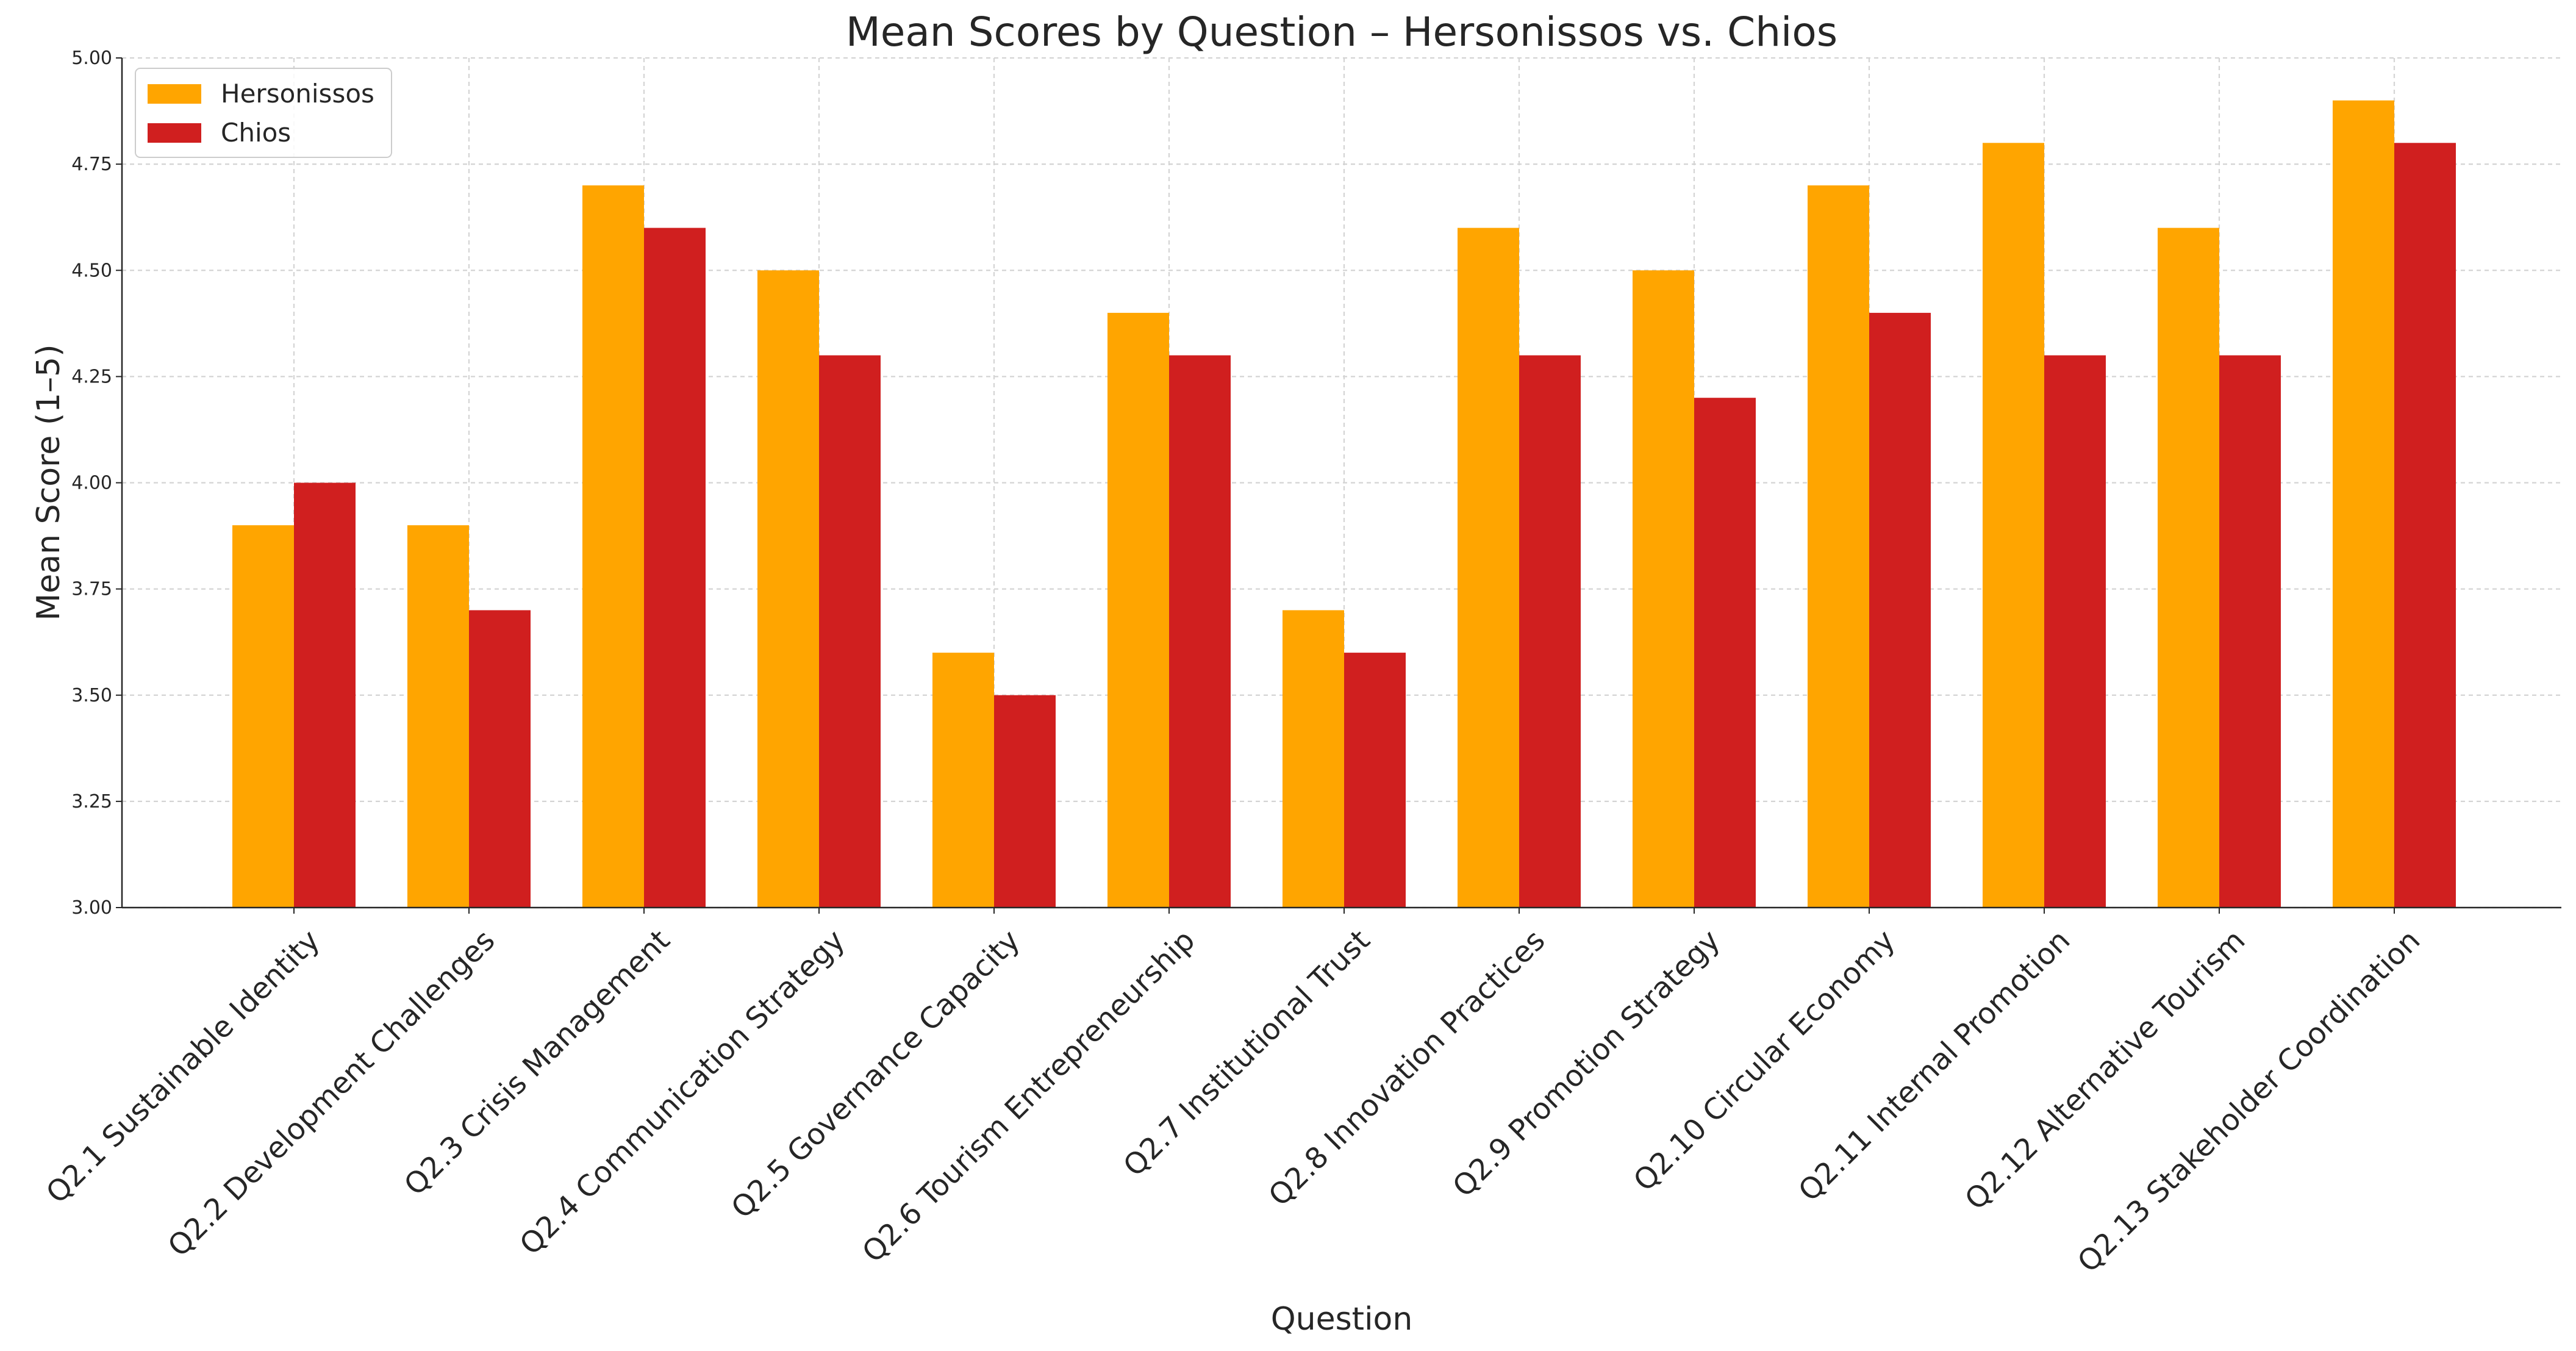  Describe the element at coordinates (92, 376) in the screenshot. I see `y-tick-label: 4.25` at that location.